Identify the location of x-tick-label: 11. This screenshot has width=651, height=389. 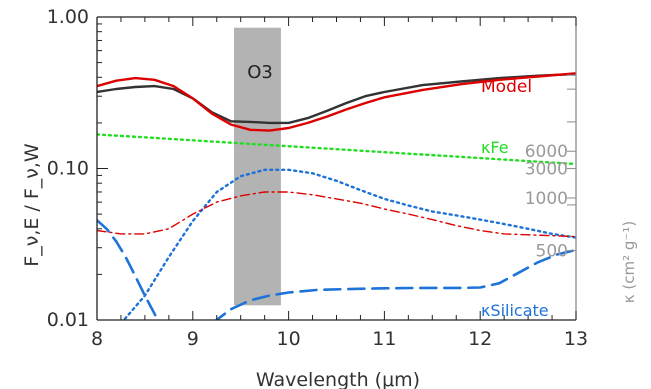
(384, 339).